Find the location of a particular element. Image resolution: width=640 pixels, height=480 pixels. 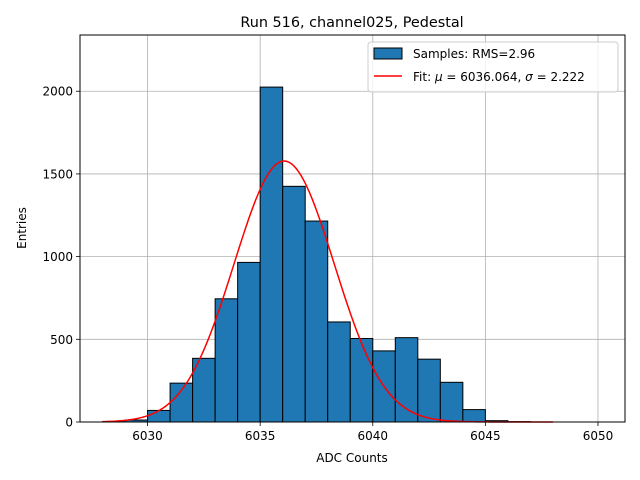

x-tick-label: 6030 is located at coordinates (147, 436).